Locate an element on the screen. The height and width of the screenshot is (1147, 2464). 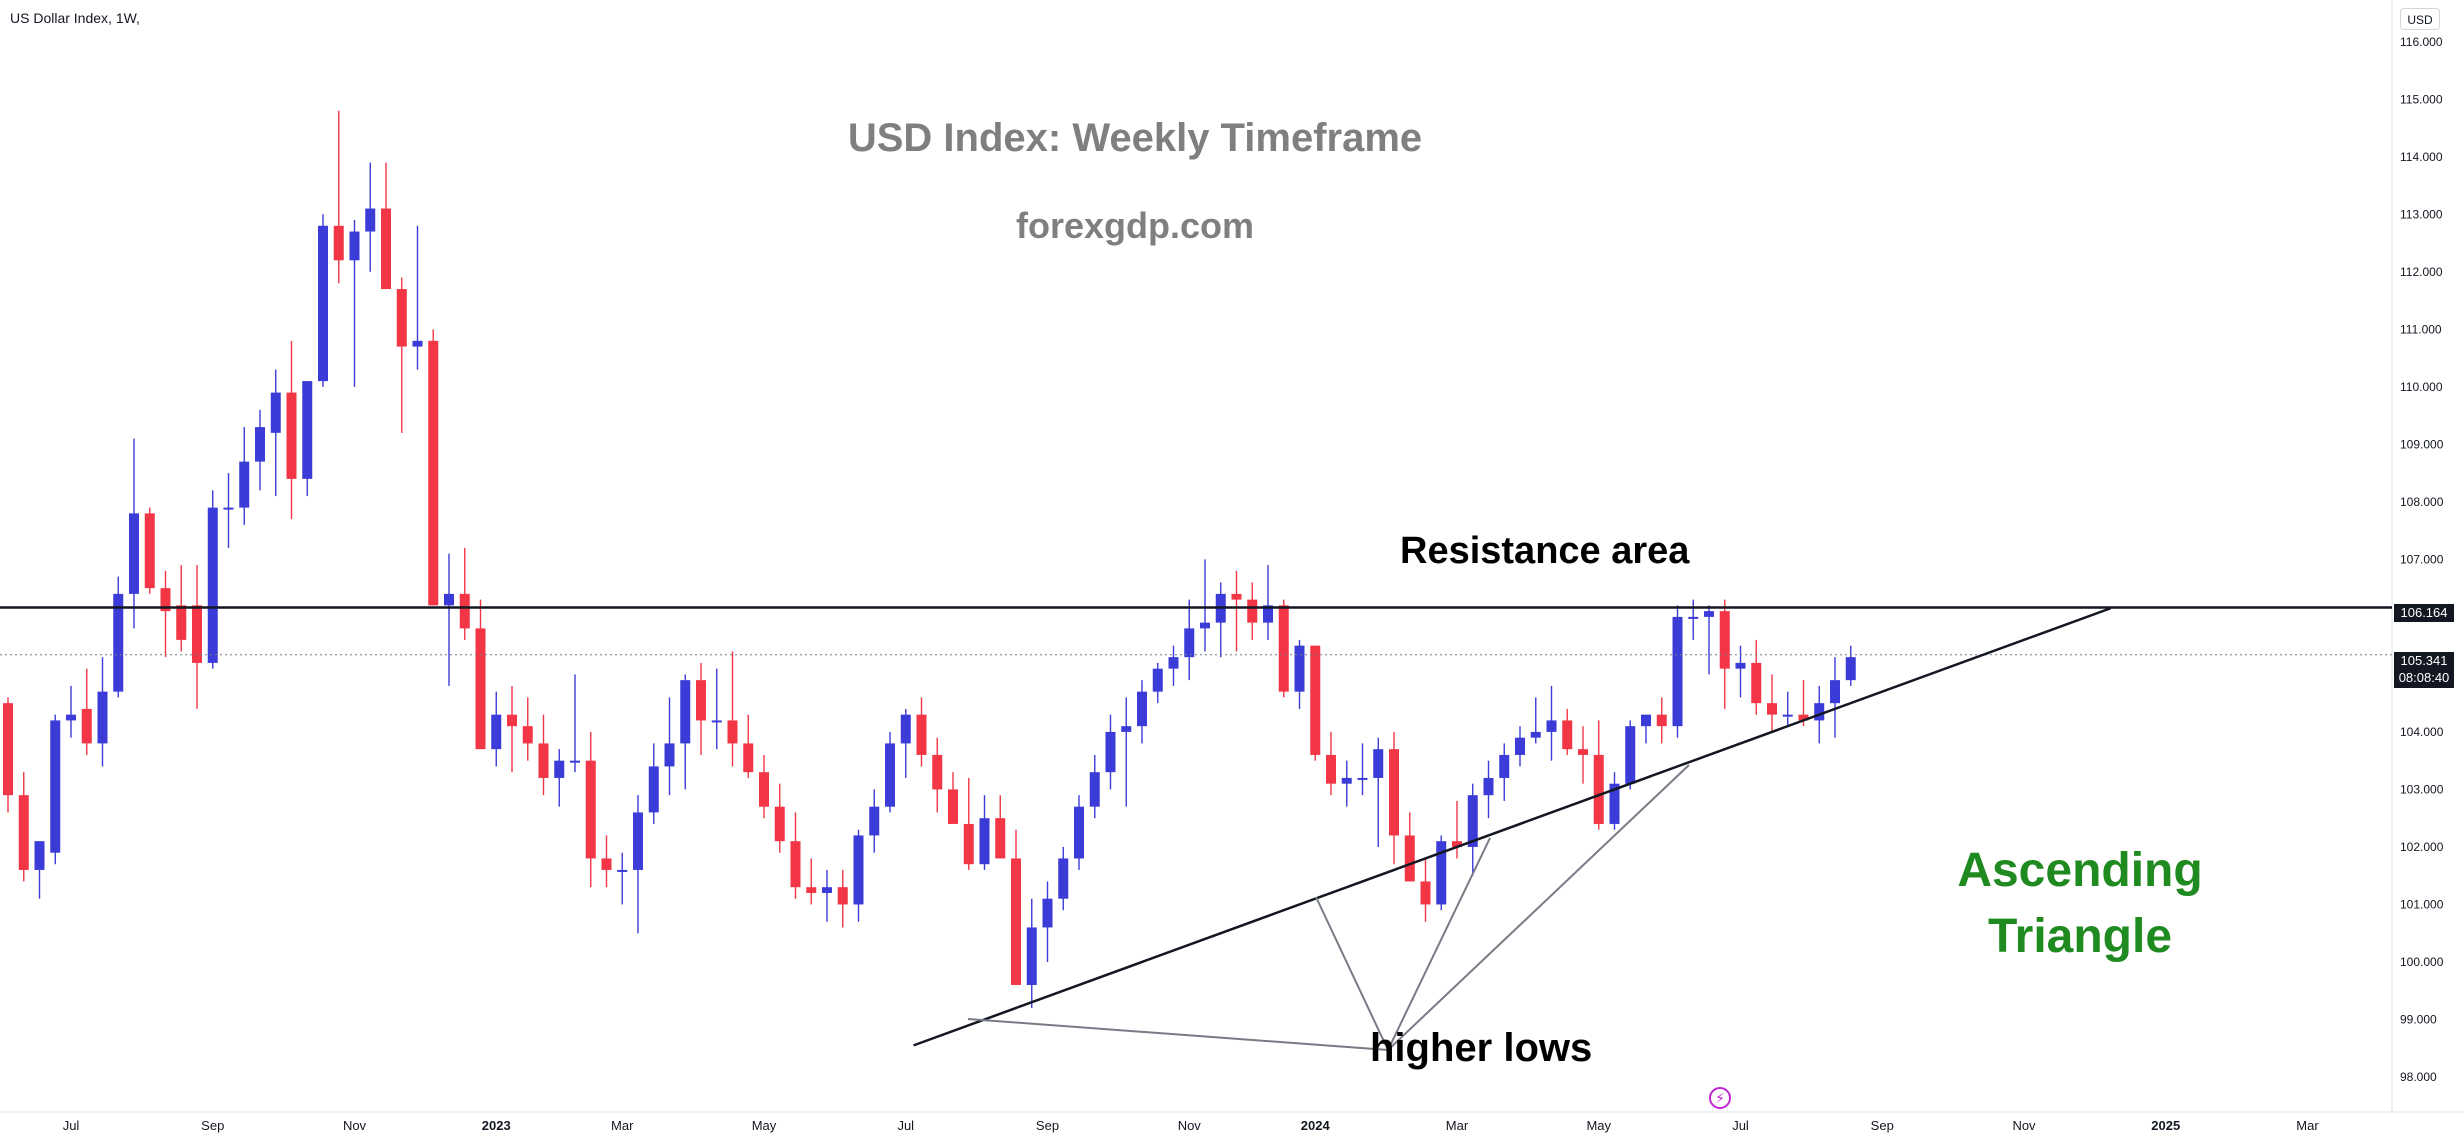
lightning-icon: ⚡ is located at coordinates (1720, 1098).